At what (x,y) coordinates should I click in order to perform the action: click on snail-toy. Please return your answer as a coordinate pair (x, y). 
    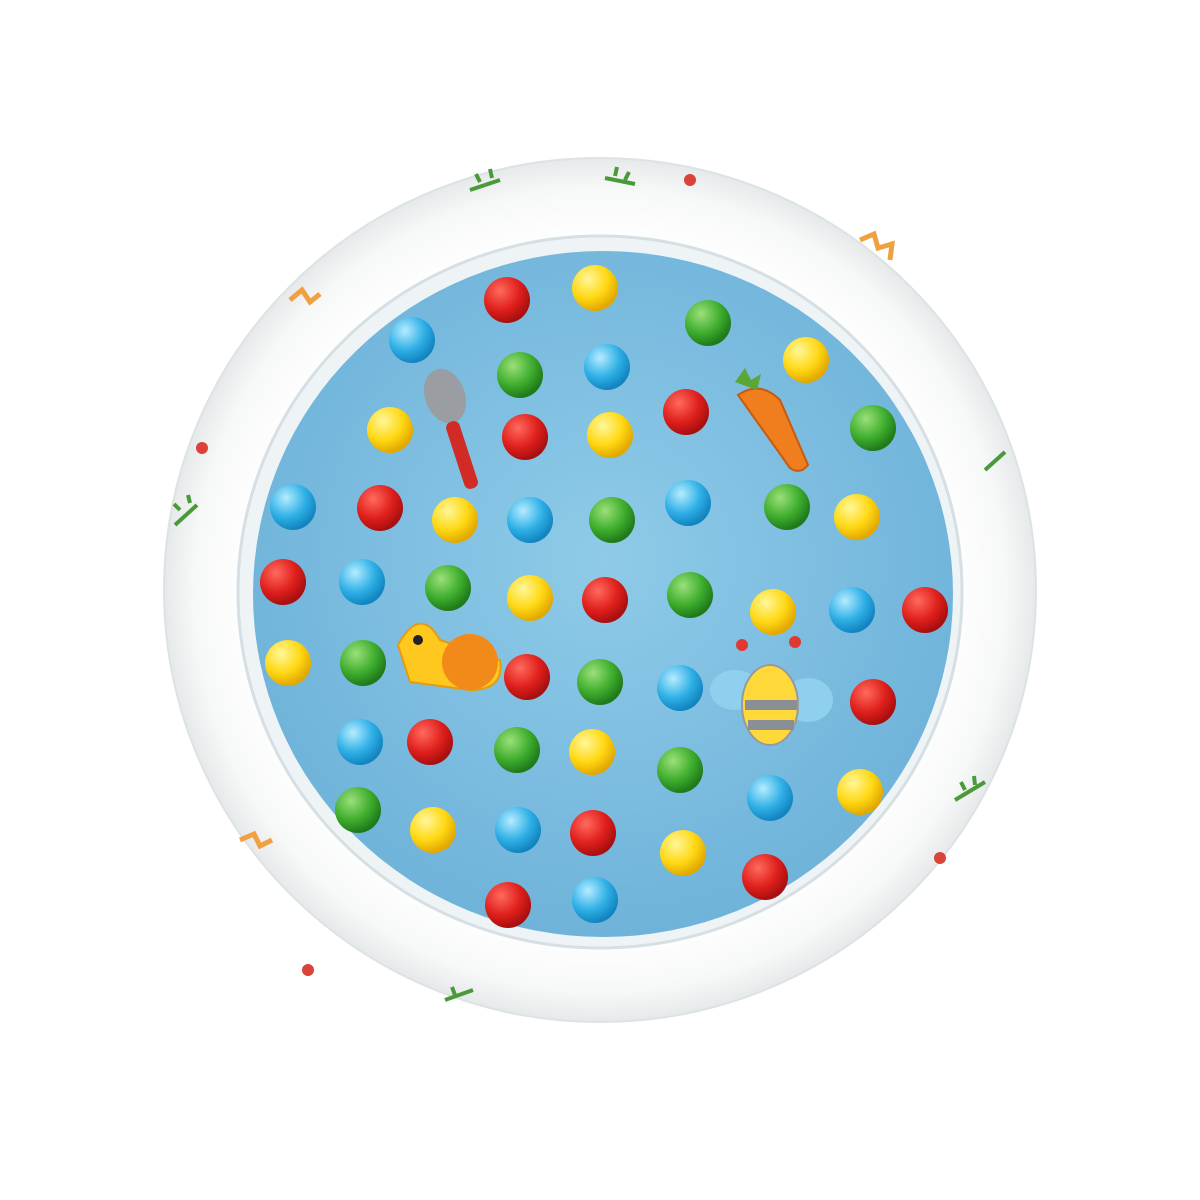
    Looking at the image, I should click on (449, 657).